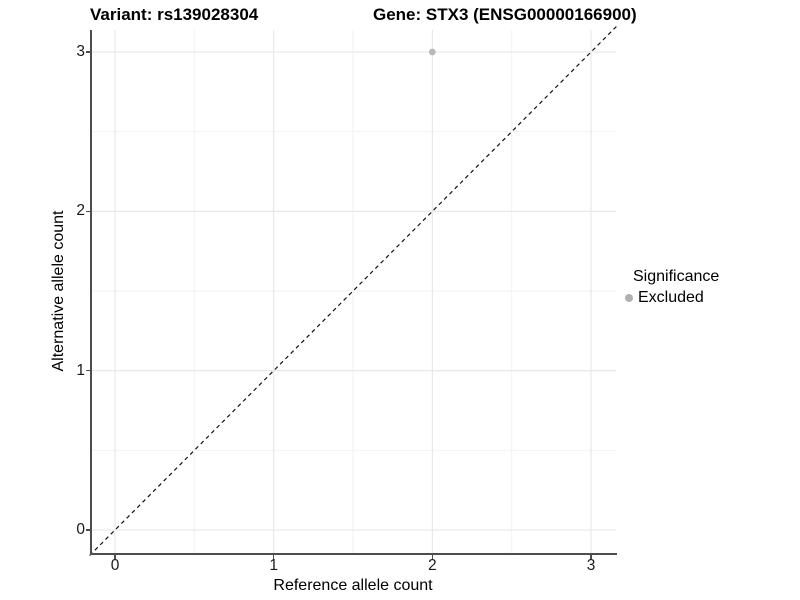  I want to click on y-tick-label: 2, so click(80, 211).